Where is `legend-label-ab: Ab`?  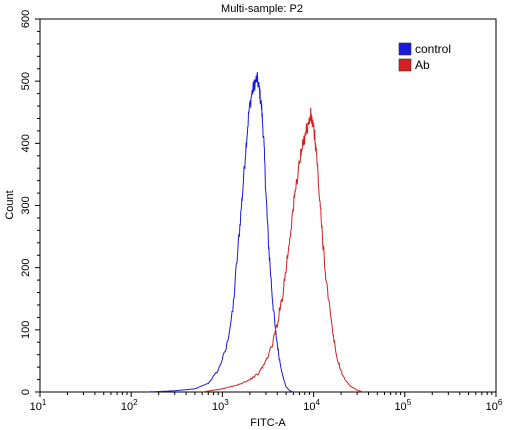
legend-label-ab: Ab is located at coordinates (422, 65).